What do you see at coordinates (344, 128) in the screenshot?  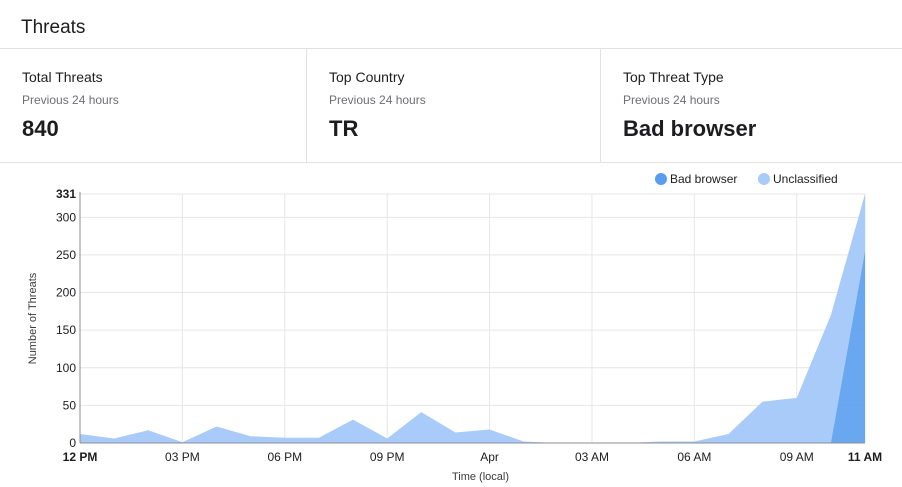 I see `stat-value: TR` at bounding box center [344, 128].